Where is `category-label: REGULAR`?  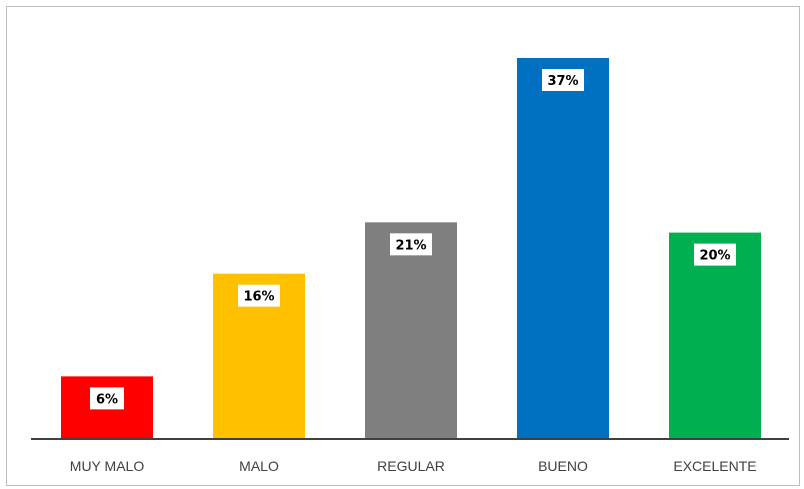 category-label: REGULAR is located at coordinates (411, 466).